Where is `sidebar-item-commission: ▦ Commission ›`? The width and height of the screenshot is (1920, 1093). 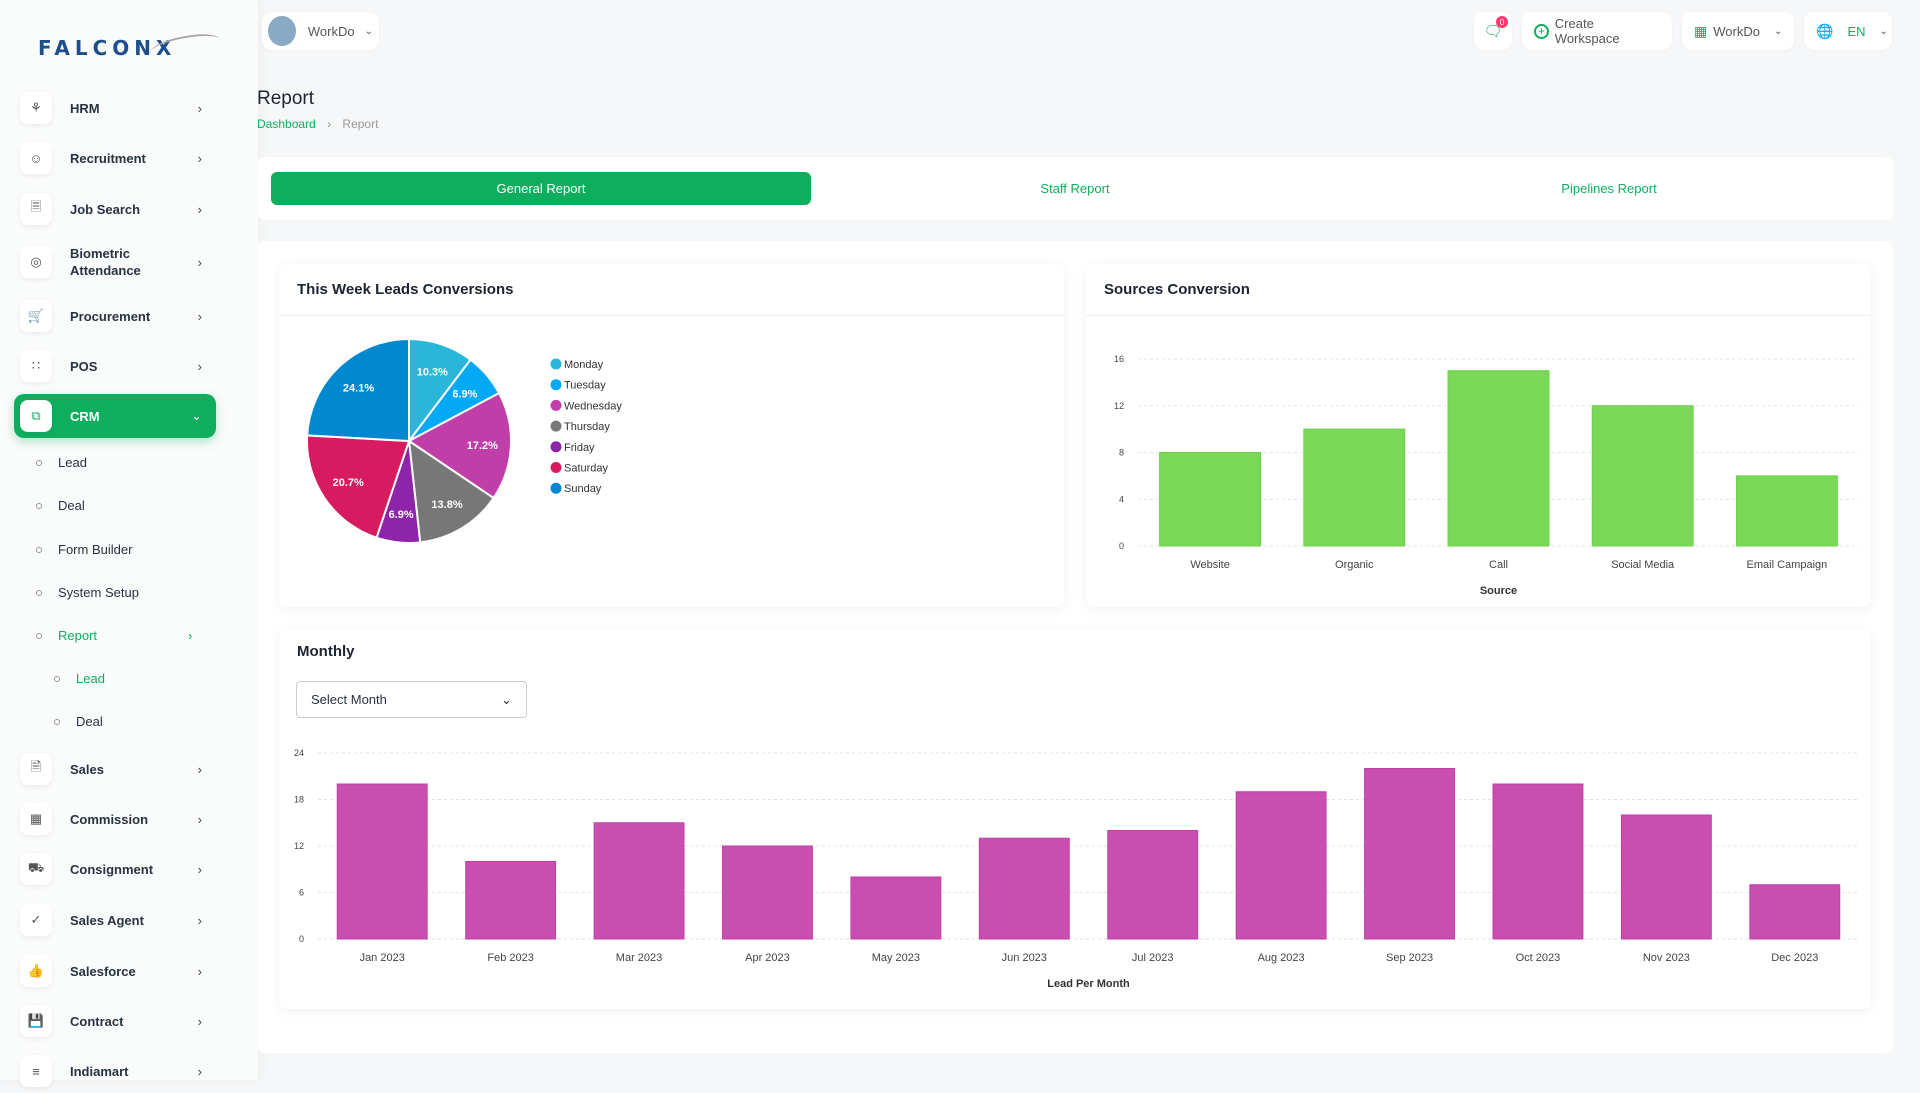 sidebar-item-commission: ▦ Commission › is located at coordinates (115, 819).